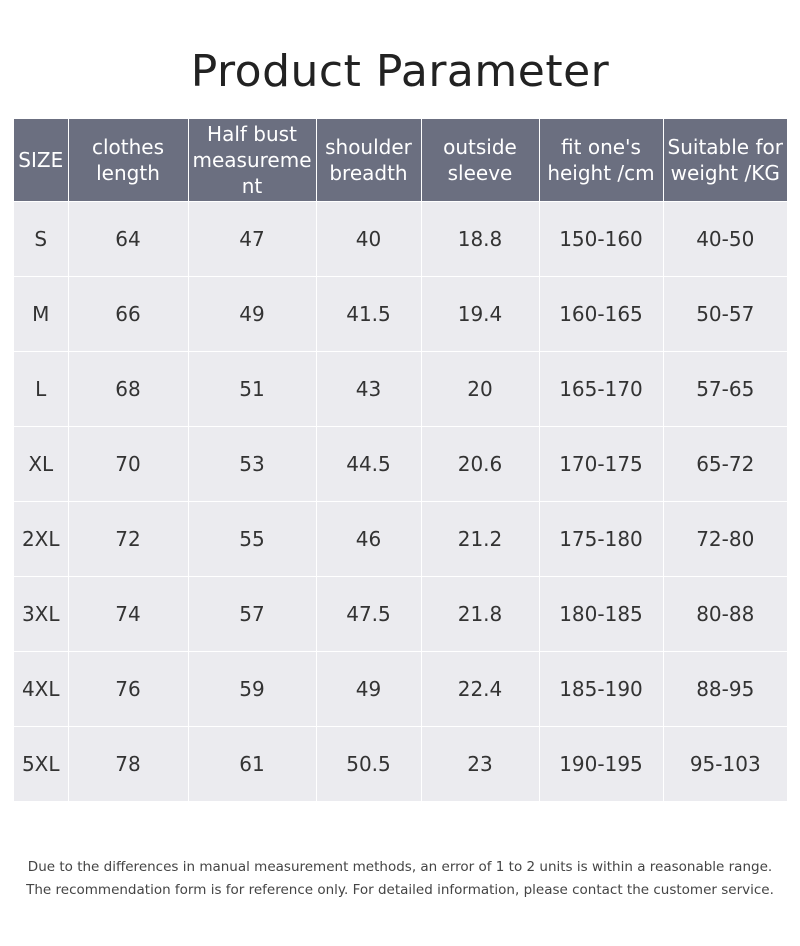 This screenshot has height=946, width=800. What do you see at coordinates (480, 614) in the screenshot?
I see `table-cell: 21.8` at bounding box center [480, 614].